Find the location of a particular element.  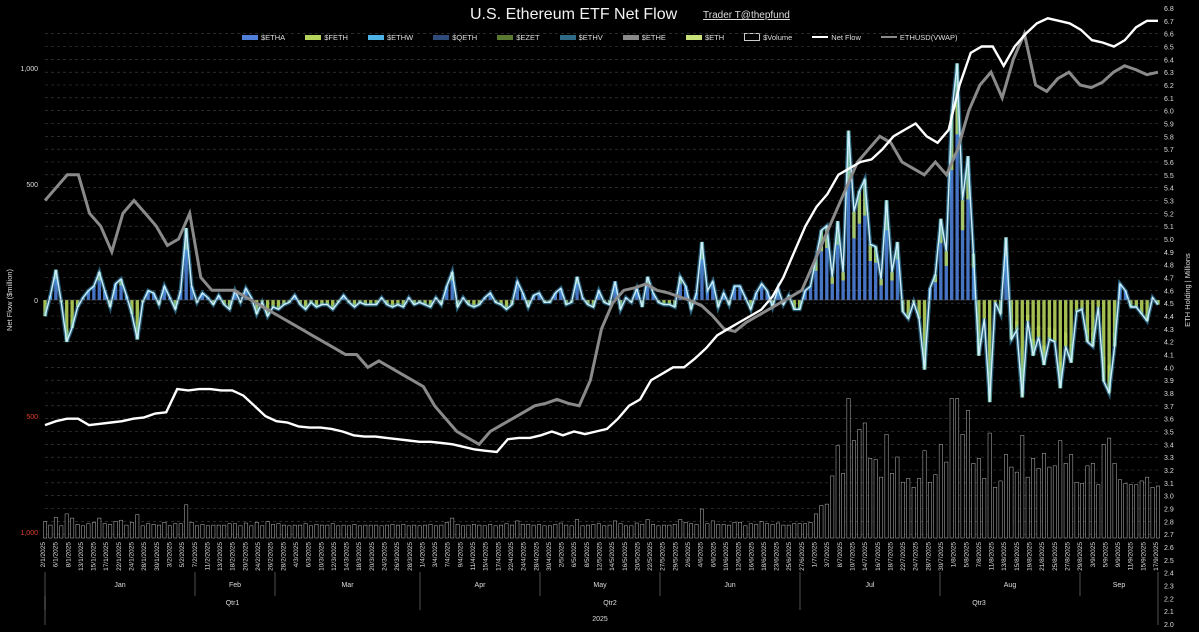

legend-label: $ETHE is located at coordinates (653, 37).